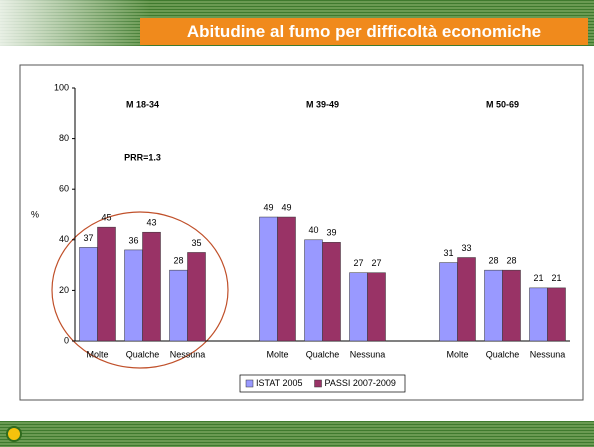 This screenshot has width=594, height=447. What do you see at coordinates (142, 104) in the screenshot?
I see `group-label: M 18-34` at bounding box center [142, 104].